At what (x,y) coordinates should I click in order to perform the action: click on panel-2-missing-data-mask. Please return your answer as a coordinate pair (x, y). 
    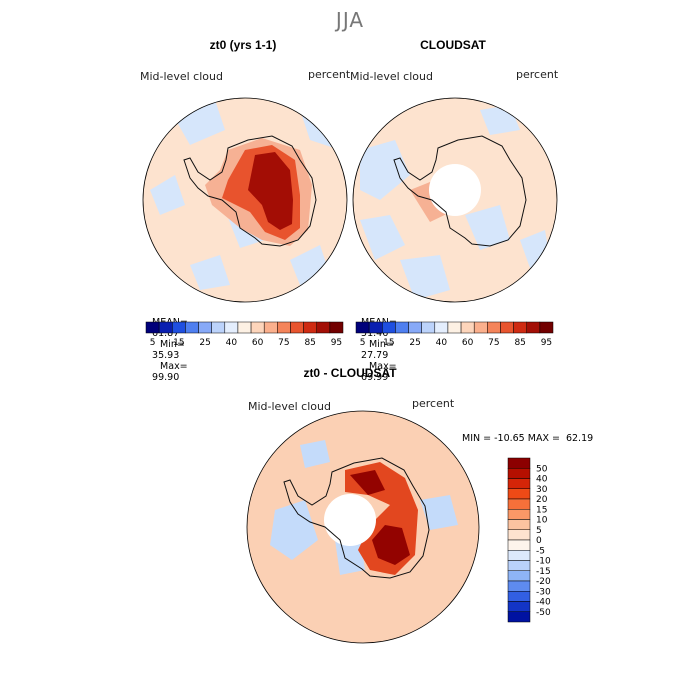
    Looking at the image, I should click on (455, 190).